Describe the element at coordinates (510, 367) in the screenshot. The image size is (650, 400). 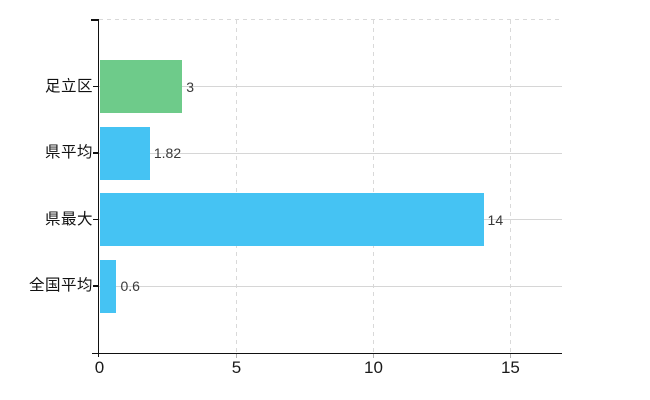
I see `x-tick-label: 15` at that location.